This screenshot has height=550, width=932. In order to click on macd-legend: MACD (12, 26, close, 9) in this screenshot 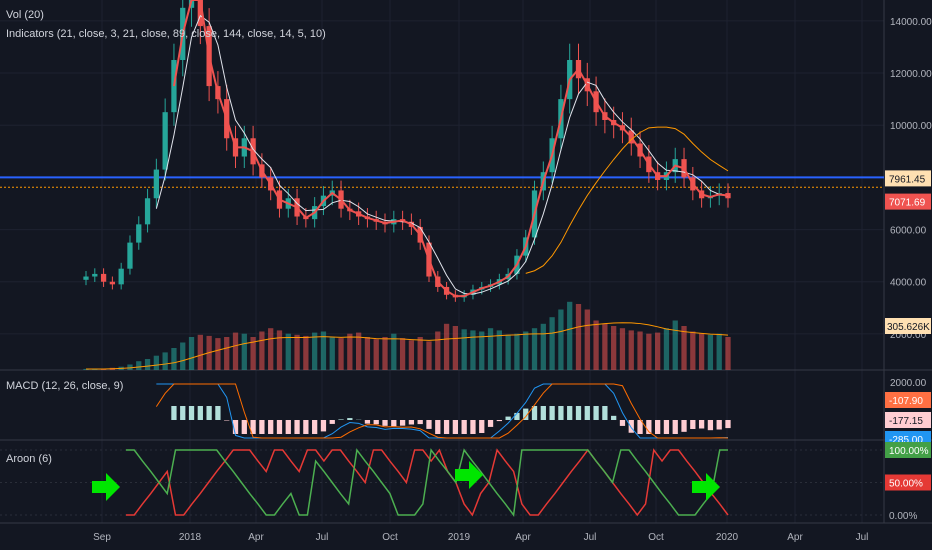, I will do `click(65, 386)`.